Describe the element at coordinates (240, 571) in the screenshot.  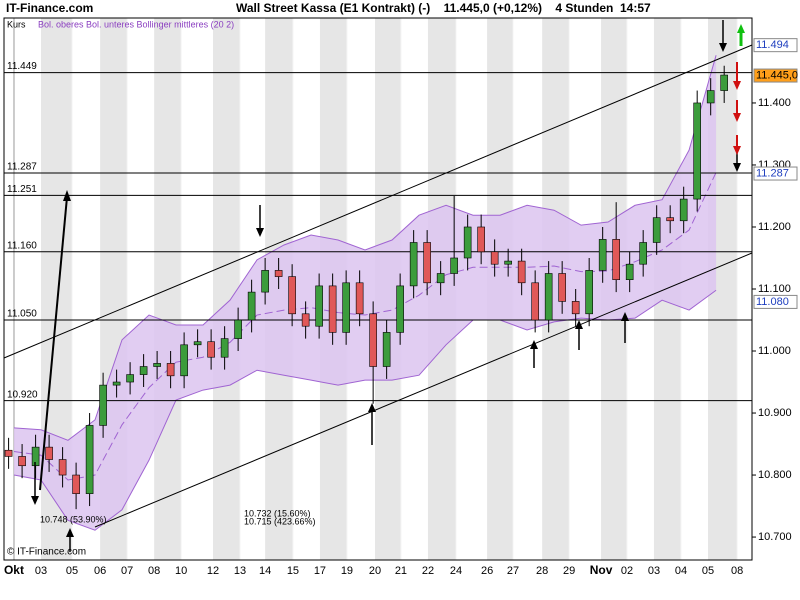
I see `x-tick-label: 13` at that location.